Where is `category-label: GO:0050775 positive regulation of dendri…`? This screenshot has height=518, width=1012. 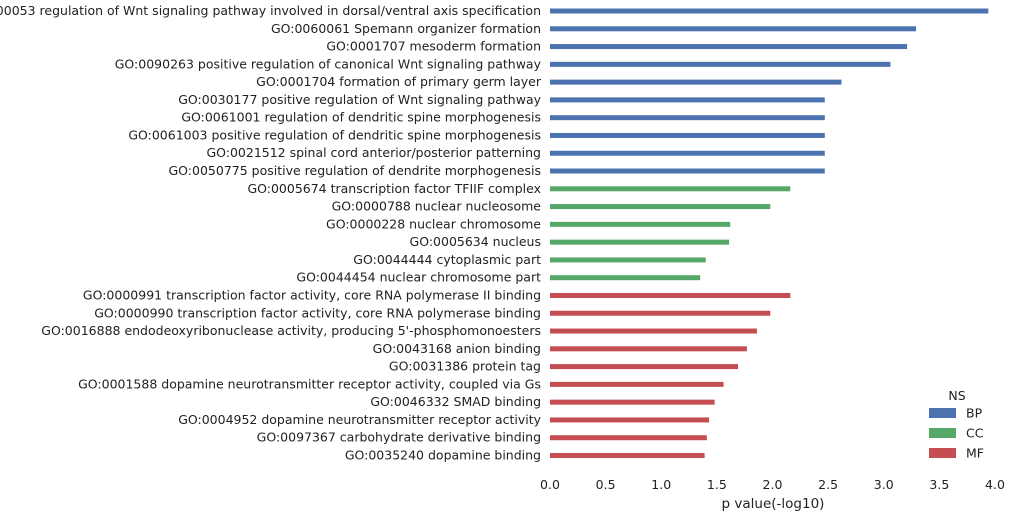
category-label: GO:0050775 positive regulation of dendri… is located at coordinates (354, 170).